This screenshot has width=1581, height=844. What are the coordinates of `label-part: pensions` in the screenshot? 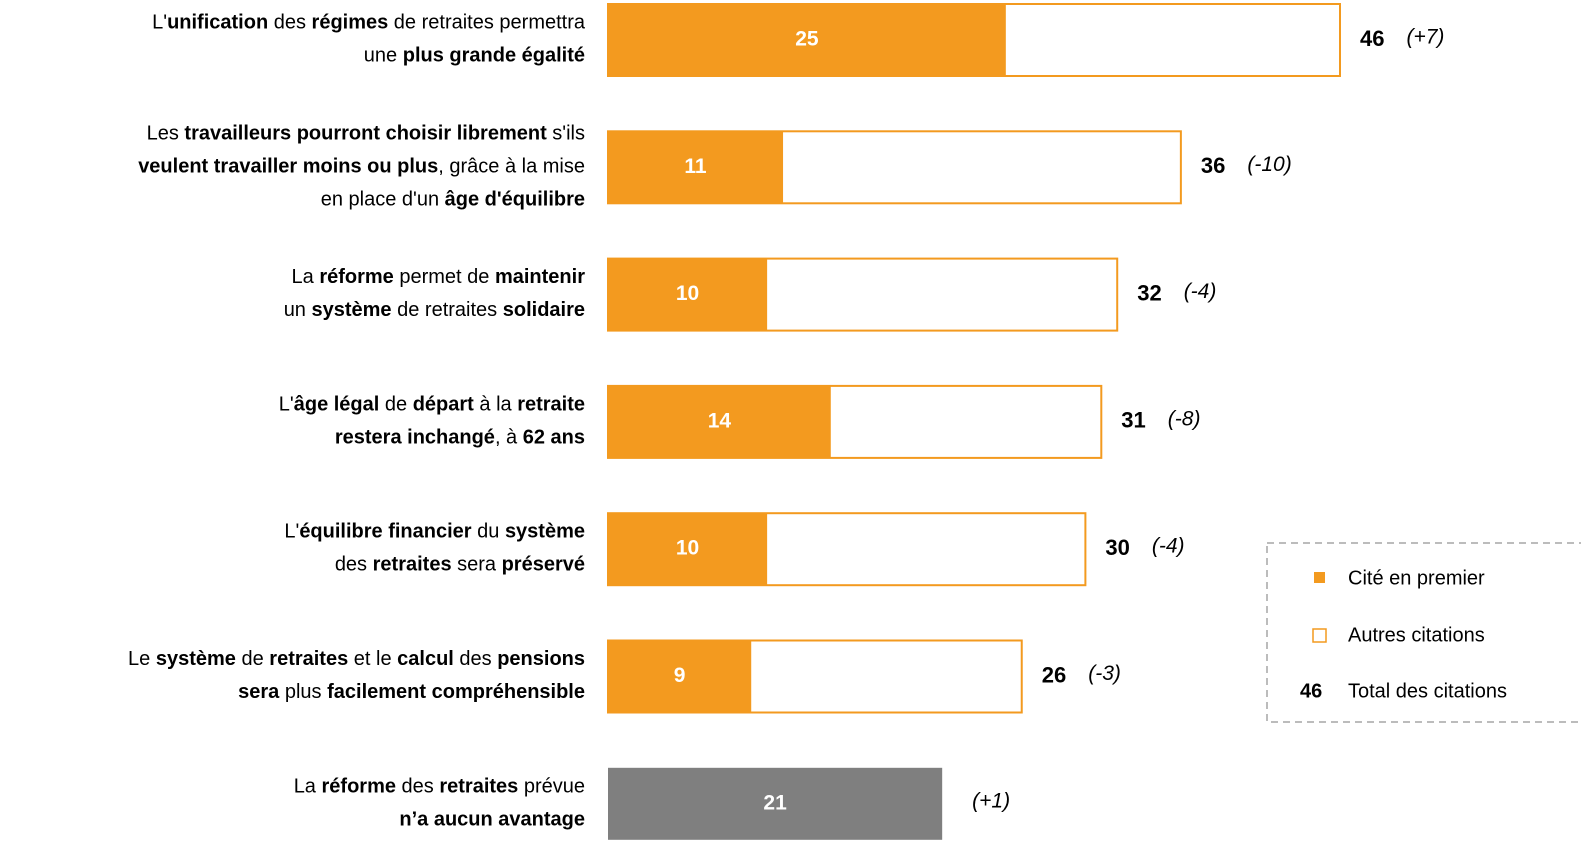 It's located at (541, 659).